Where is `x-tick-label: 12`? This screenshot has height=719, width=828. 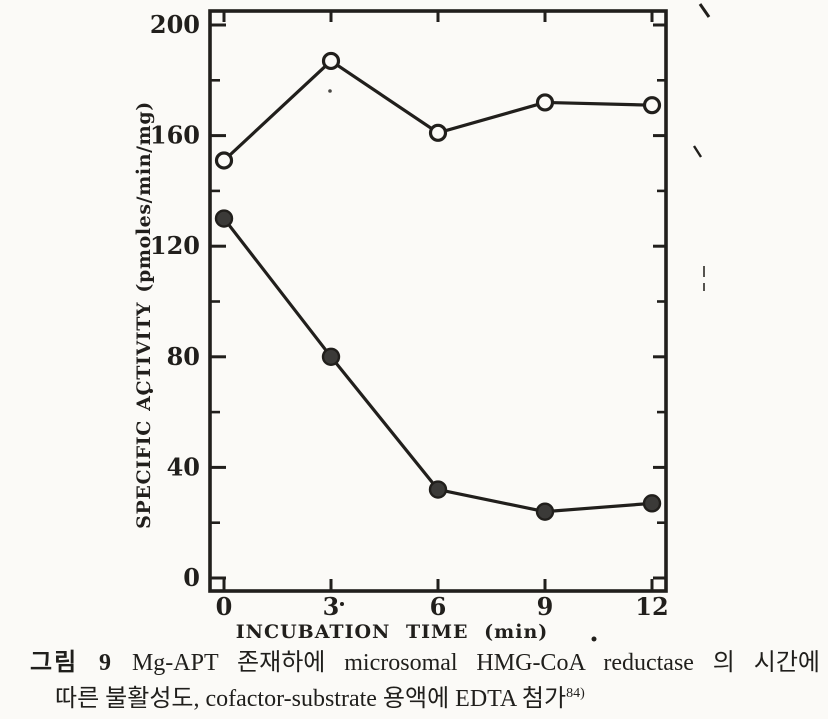
x-tick-label: 12 is located at coordinates (651, 606).